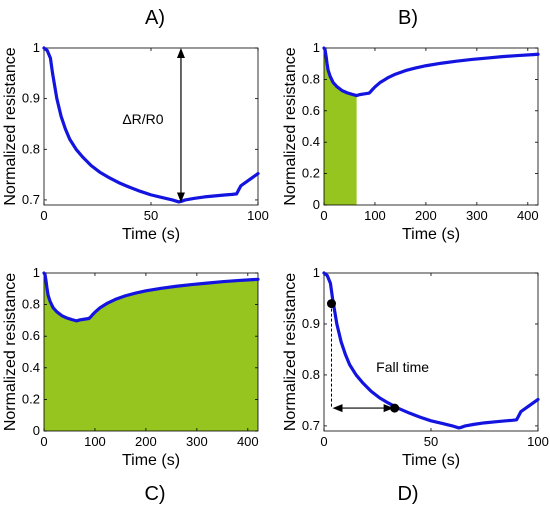 This screenshot has height=511, width=550. I want to click on plot-frame-c, so click(151, 352).